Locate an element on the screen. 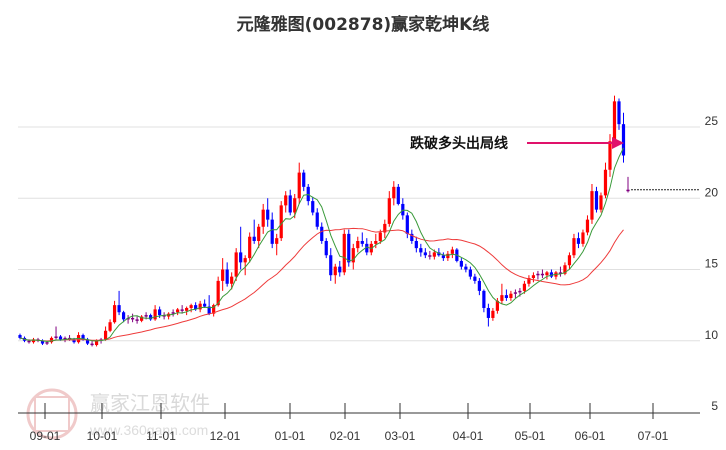 This screenshot has width=726, height=450. watermark-seal-icon is located at coordinates (52, 414).